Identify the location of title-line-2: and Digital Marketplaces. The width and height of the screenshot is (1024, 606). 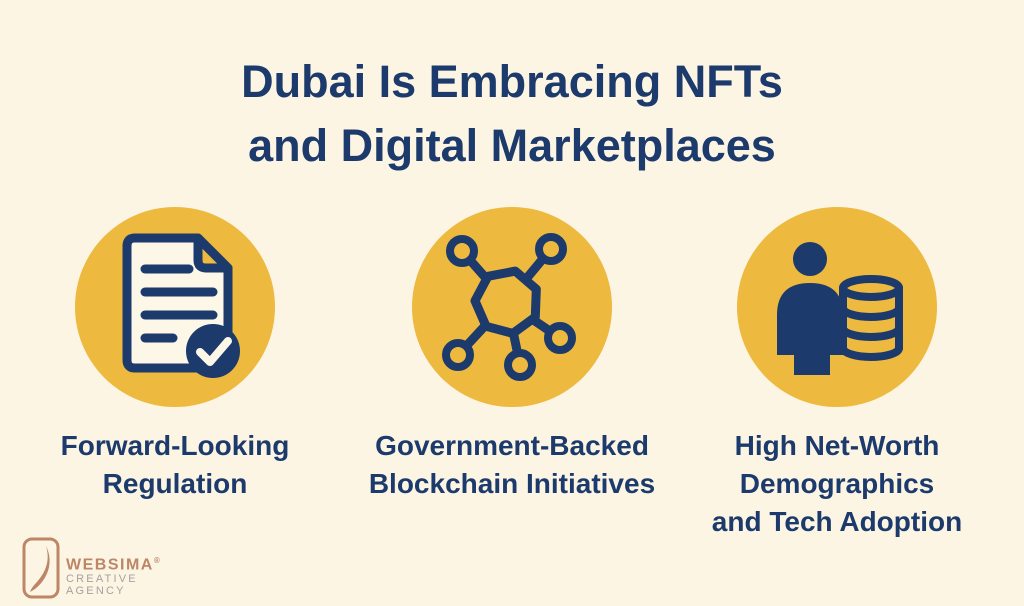
(512, 145).